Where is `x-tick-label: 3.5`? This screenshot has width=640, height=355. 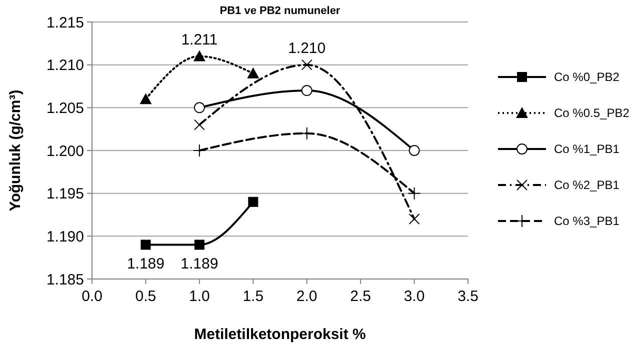
x-tick-label: 3.5 is located at coordinates (468, 296).